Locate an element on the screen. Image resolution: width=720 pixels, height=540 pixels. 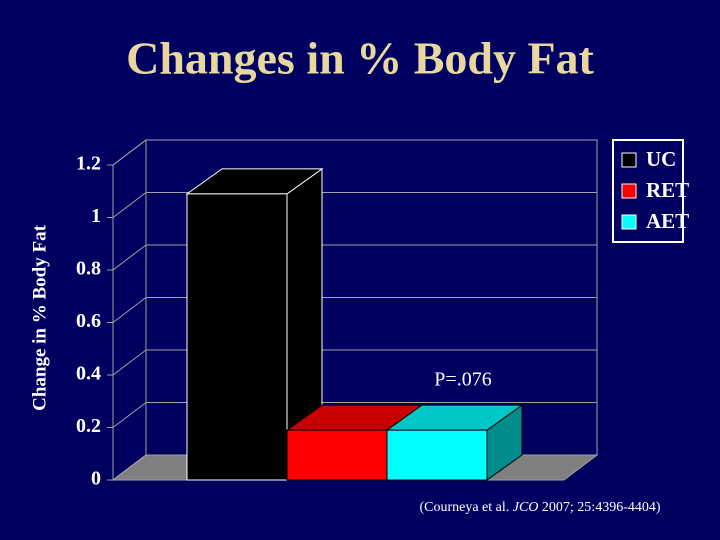
legend-label: RET is located at coordinates (667, 190).